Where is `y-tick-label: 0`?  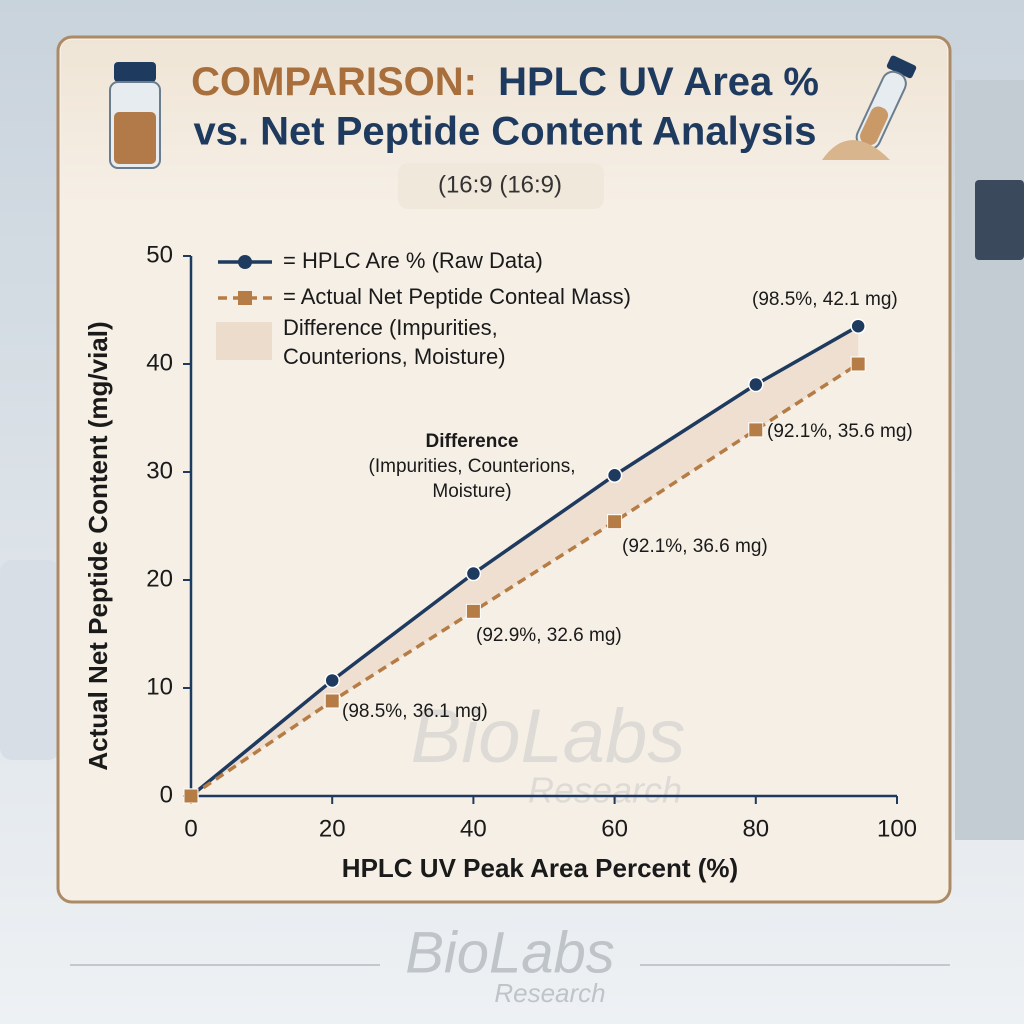
y-tick-label: 0 is located at coordinates (166, 794).